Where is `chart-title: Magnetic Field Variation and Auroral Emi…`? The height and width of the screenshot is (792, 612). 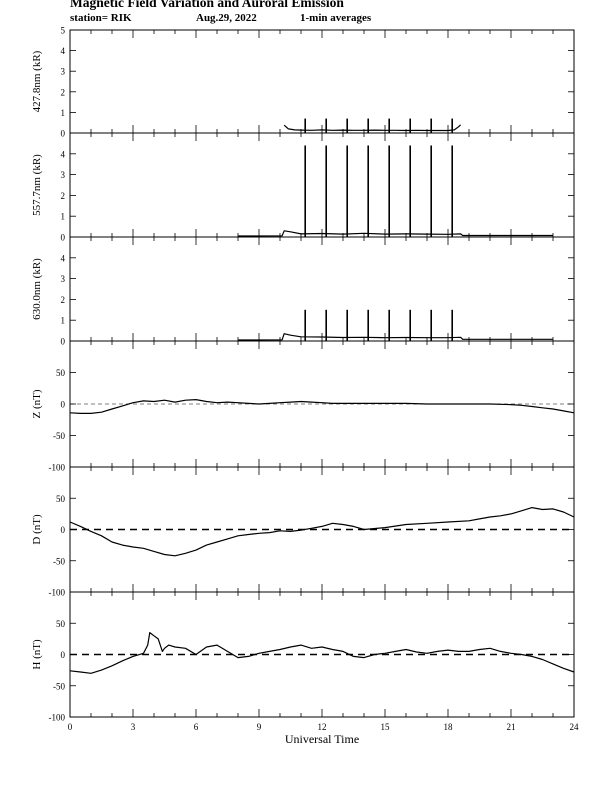
chart-title: Magnetic Field Variation and Auroral Emi… is located at coordinates (207, 5).